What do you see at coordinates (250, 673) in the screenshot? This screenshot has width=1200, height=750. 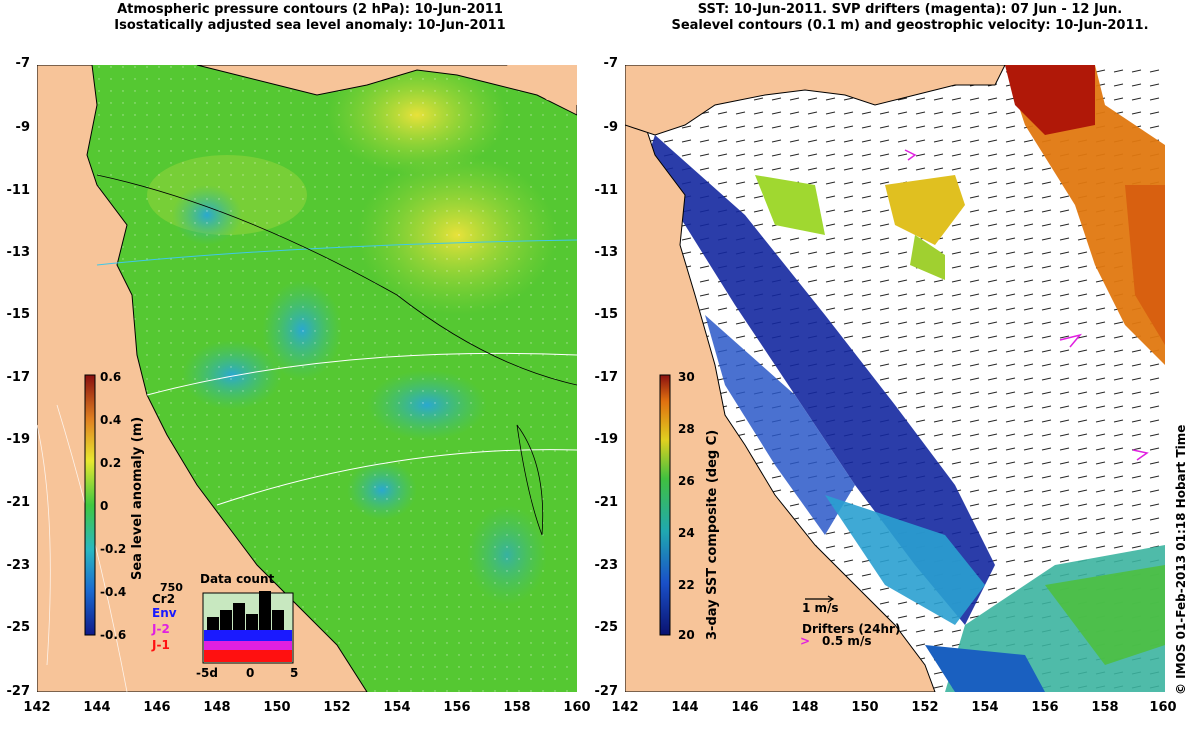 I see `inset-xtick: 0` at bounding box center [250, 673].